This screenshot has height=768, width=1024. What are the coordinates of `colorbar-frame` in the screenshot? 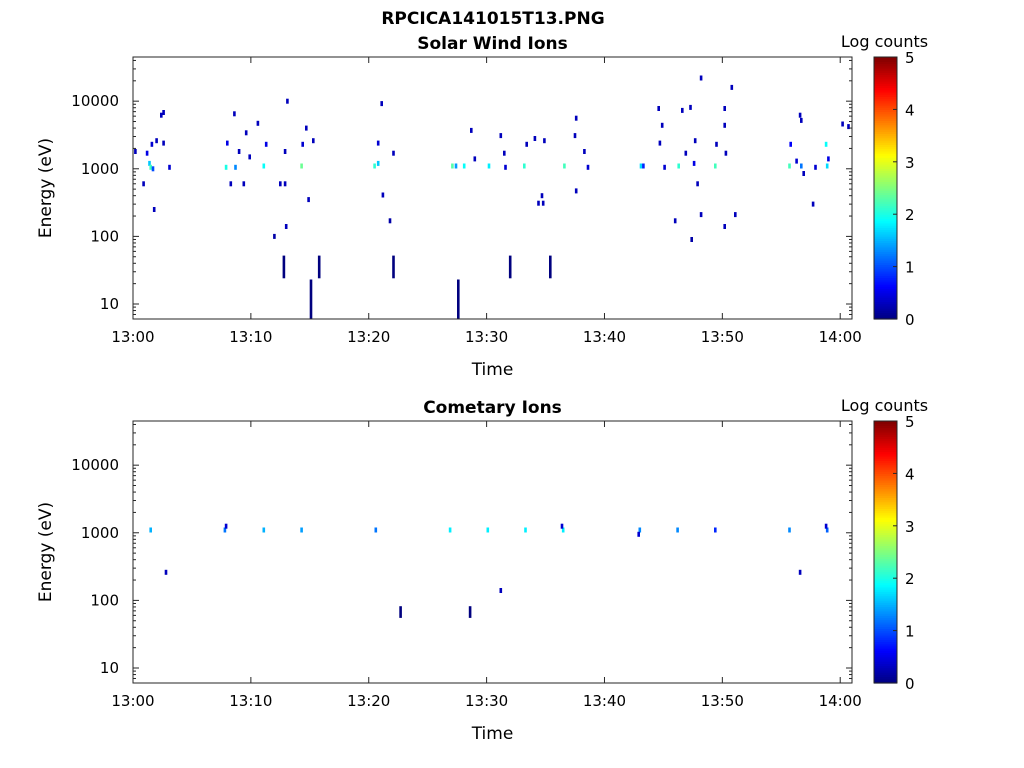 It's located at (885, 552).